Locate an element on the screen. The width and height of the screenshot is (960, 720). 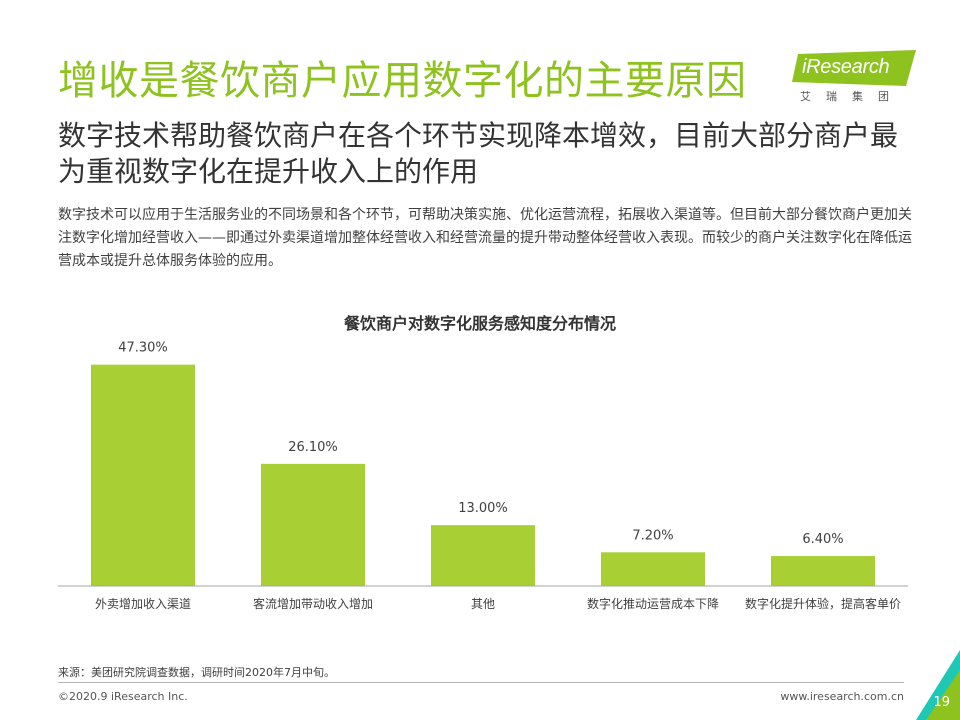
bar-value-label: 7.20% is located at coordinates (652, 535).